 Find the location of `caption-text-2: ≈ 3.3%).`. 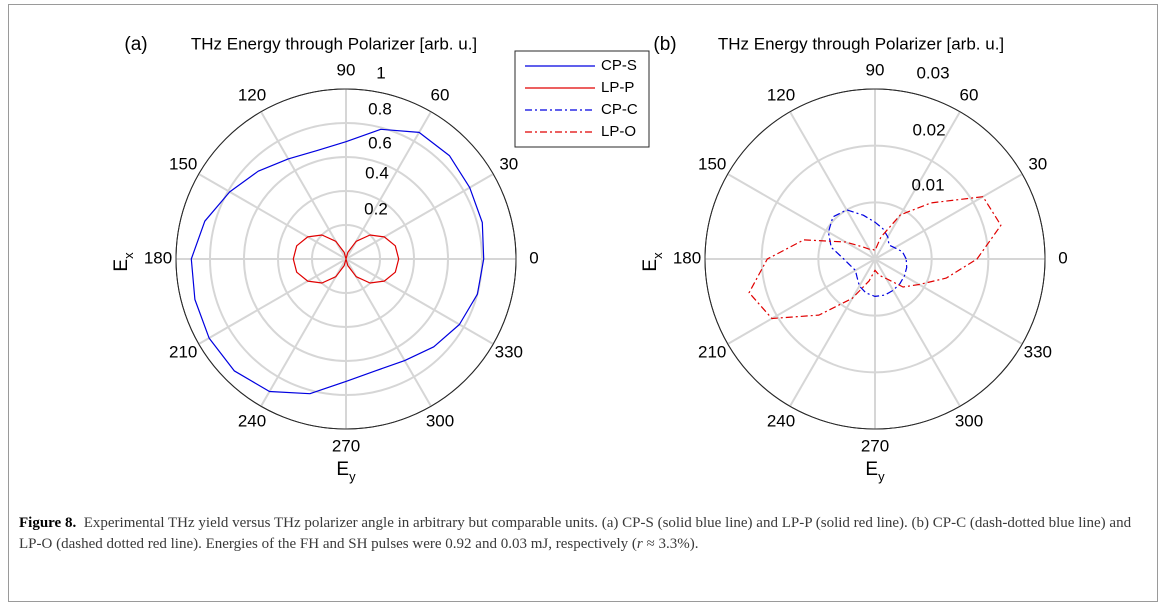

caption-text-2: ≈ 3.3%). is located at coordinates (670, 544).